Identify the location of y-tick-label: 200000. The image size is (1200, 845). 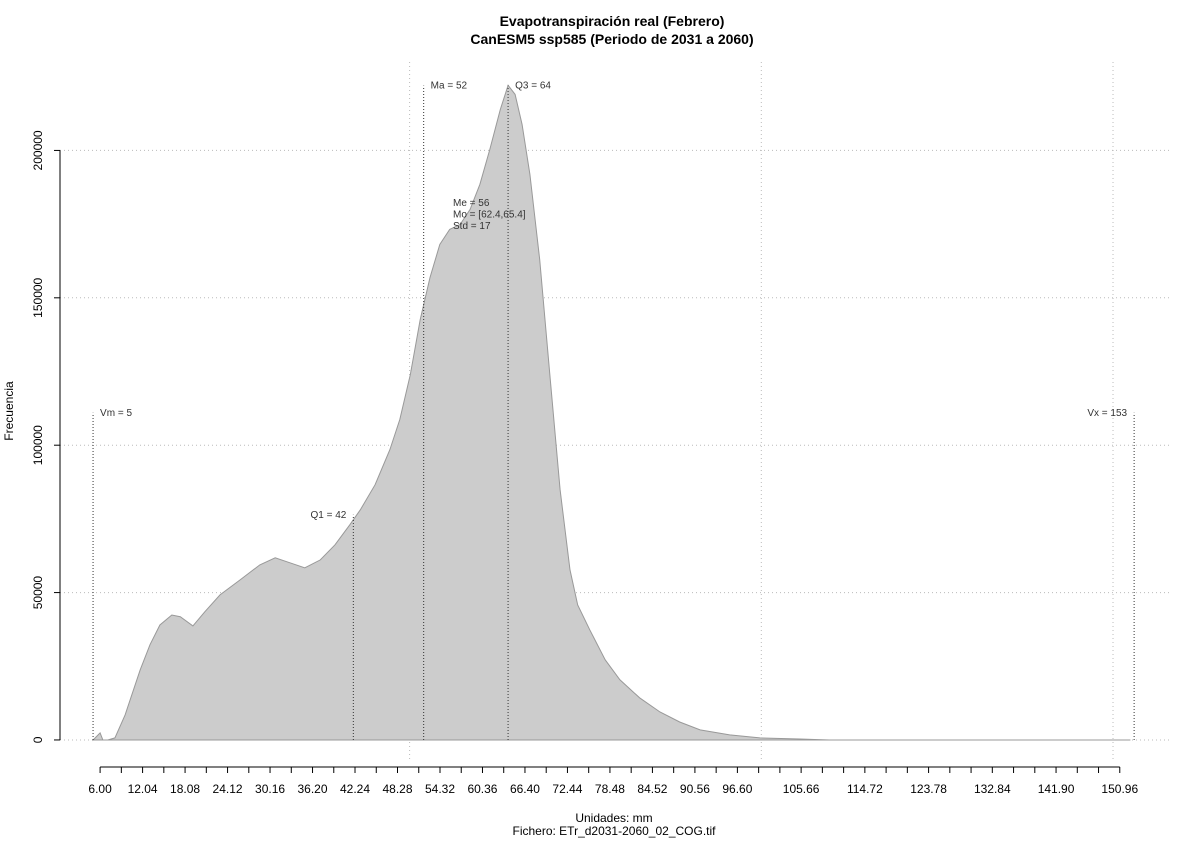
(38, 150).